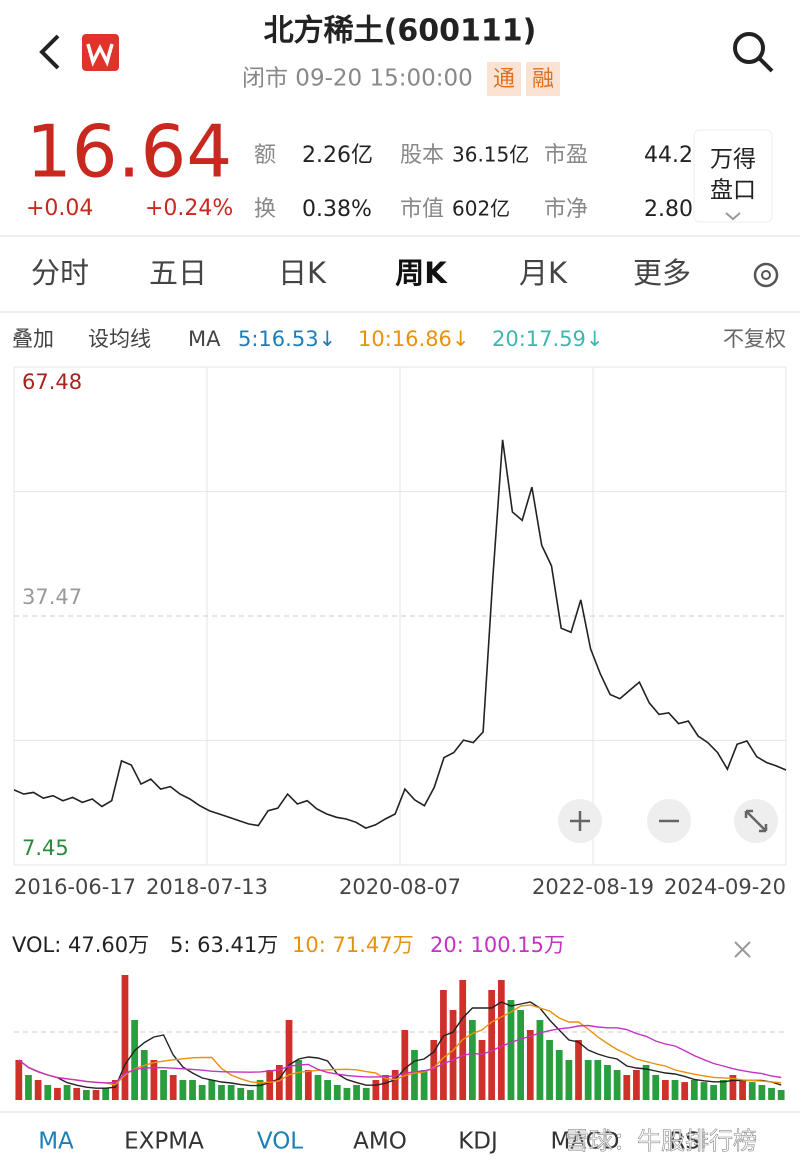  I want to click on indicator-tab: AMO, so click(380, 1142).